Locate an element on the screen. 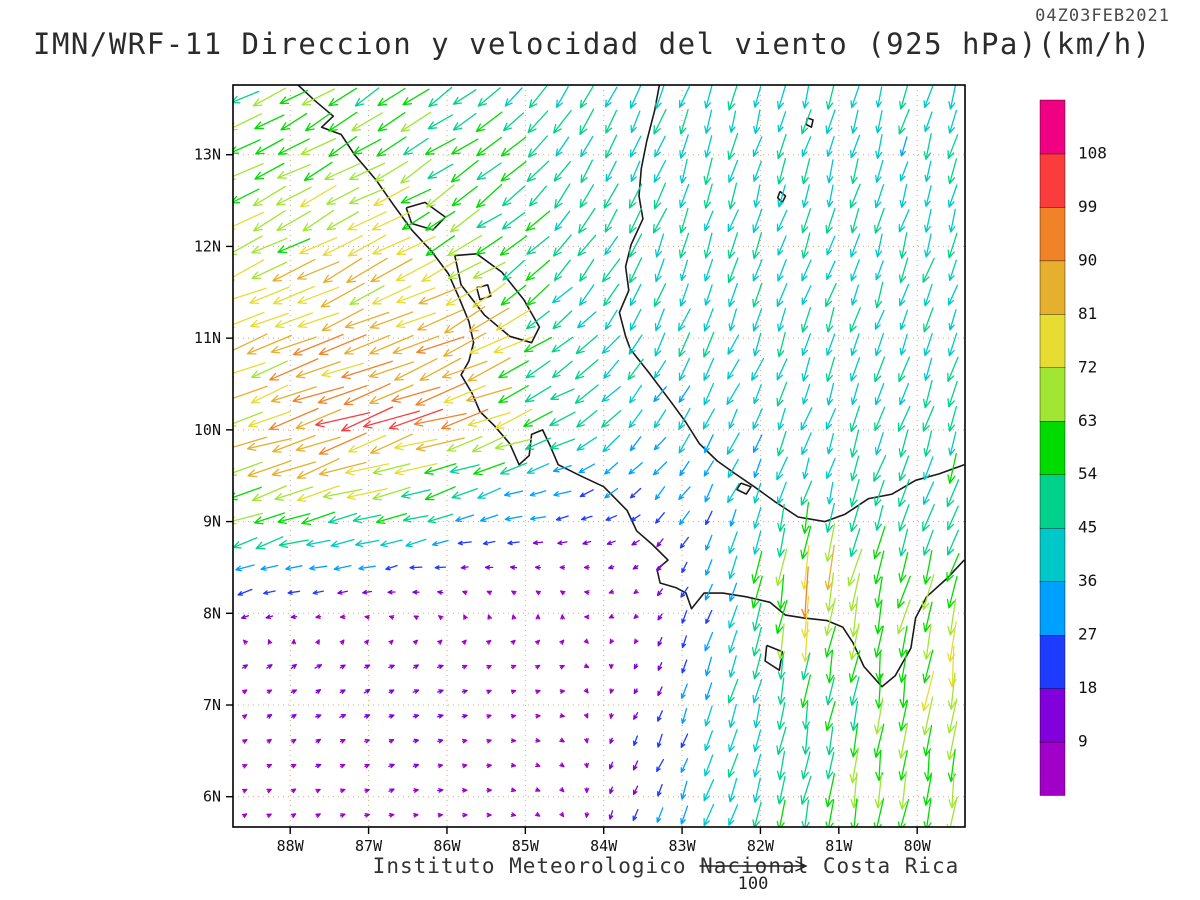 The width and height of the screenshot is (1200, 900). y-tick-label: 12N is located at coordinates (207, 246).